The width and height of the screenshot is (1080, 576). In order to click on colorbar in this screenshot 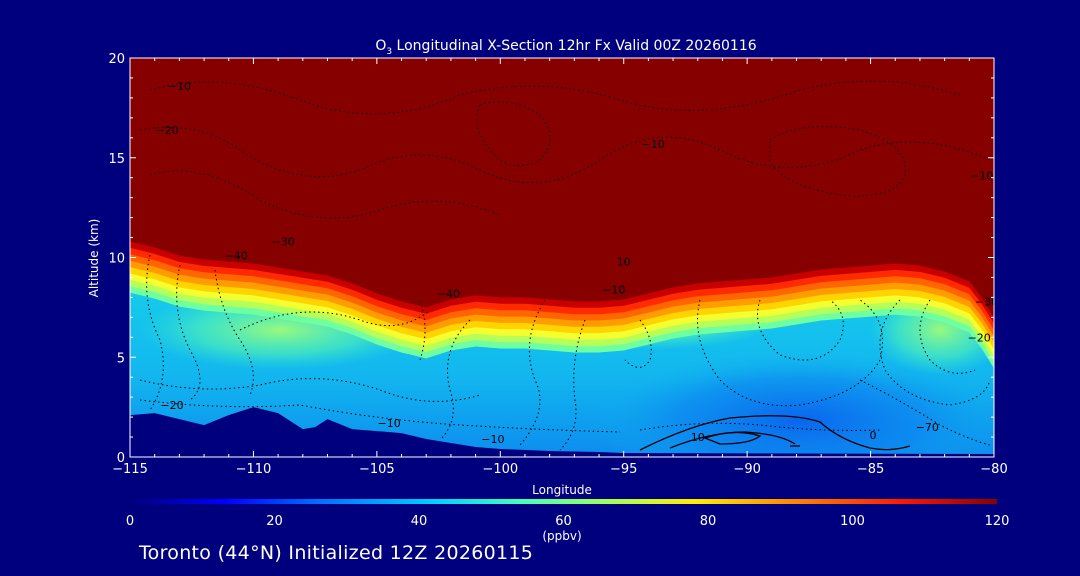, I will do `click(563, 501)`.